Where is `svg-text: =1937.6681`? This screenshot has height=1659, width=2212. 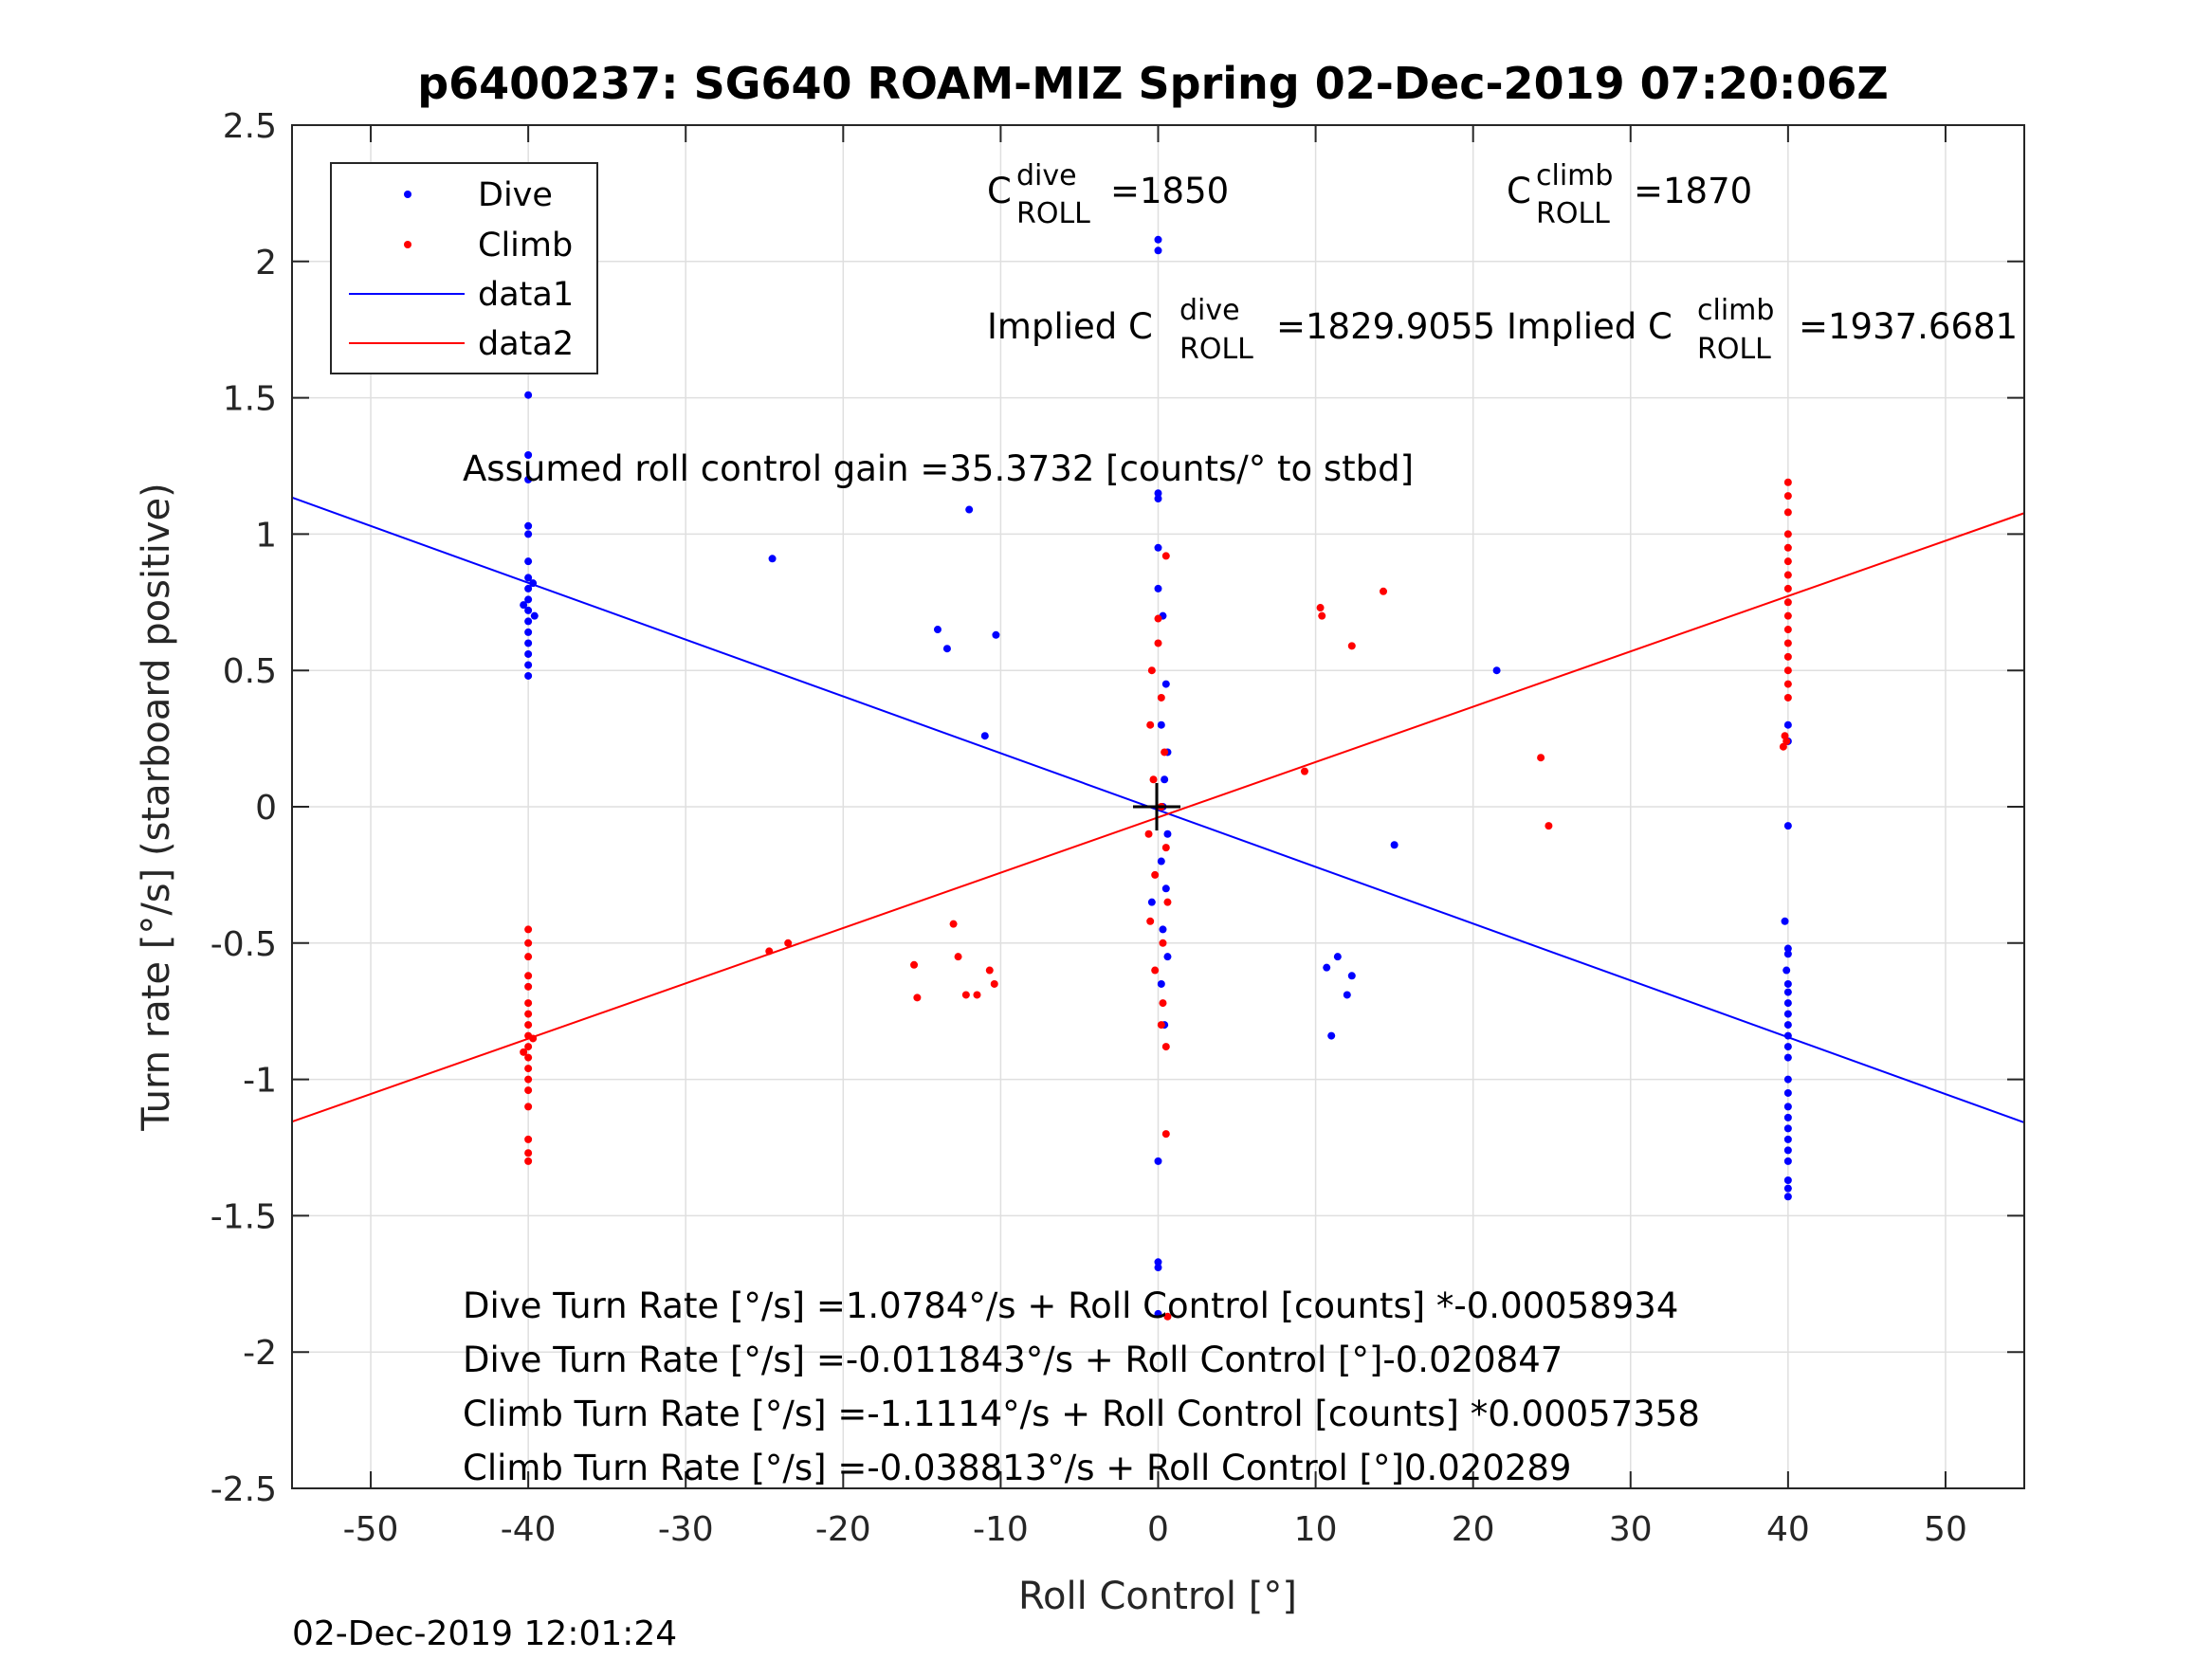
svg-text: =1937.6681 is located at coordinates (1908, 326).